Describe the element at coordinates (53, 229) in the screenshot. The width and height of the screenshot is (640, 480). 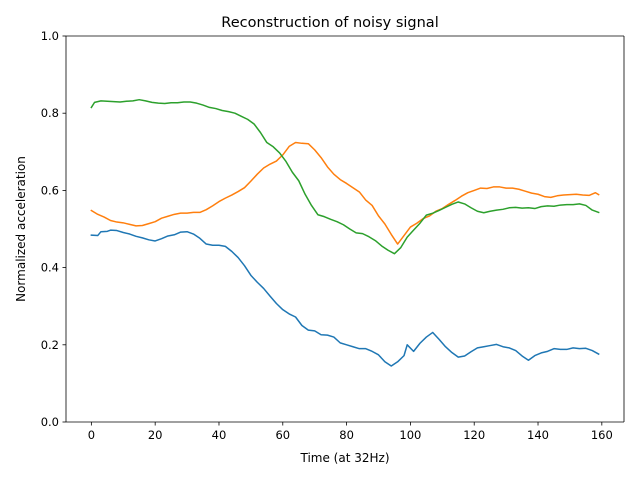
I see `y-axis-ticks: 0.0 0.2 0.4 0.6 0.8 1.0` at that location.